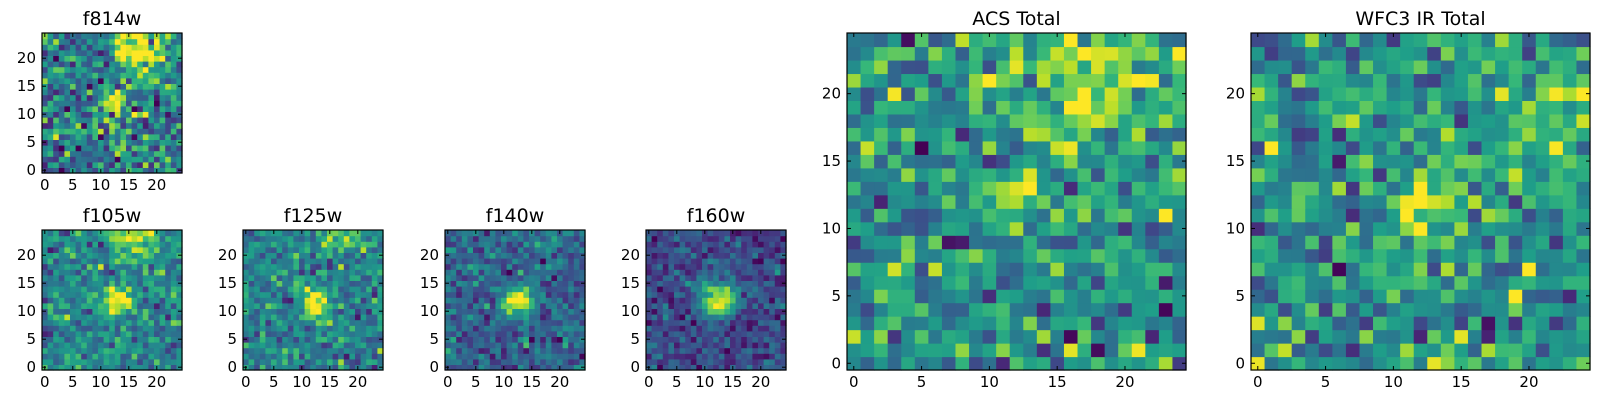 This screenshot has height=400, width=1600. What do you see at coordinates (128, 185) in the screenshot?
I see `x-tick-label: 15` at bounding box center [128, 185].